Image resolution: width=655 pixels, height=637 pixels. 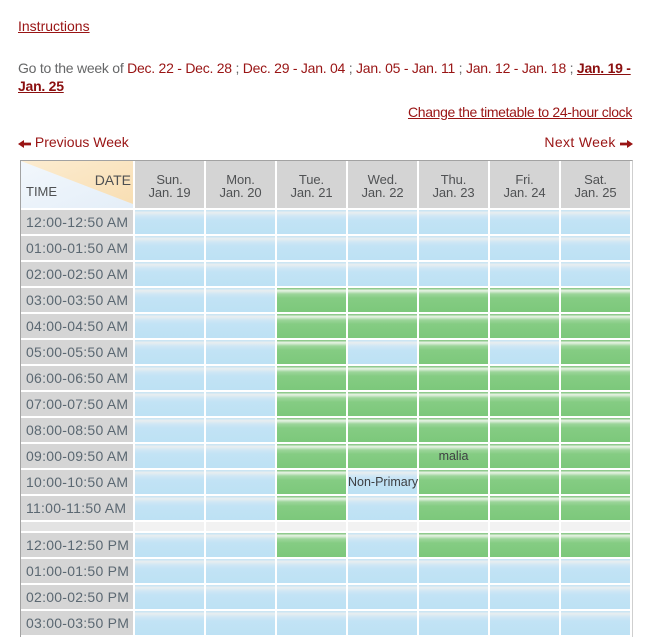 What do you see at coordinates (41, 191) in the screenshot?
I see `svg-text: TIME` at bounding box center [41, 191].